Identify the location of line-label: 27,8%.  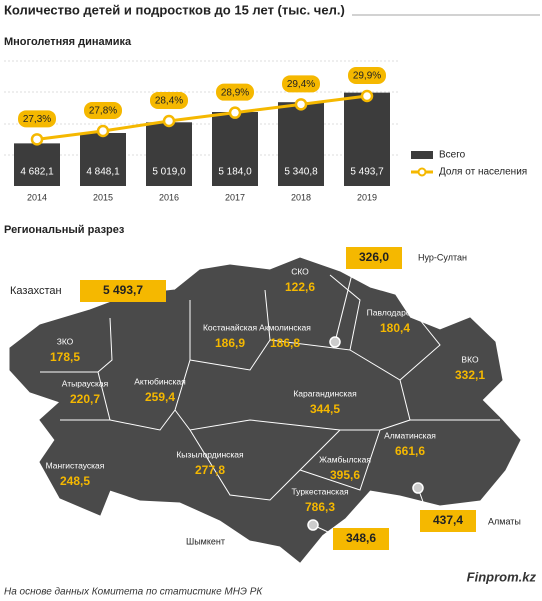
(103, 111).